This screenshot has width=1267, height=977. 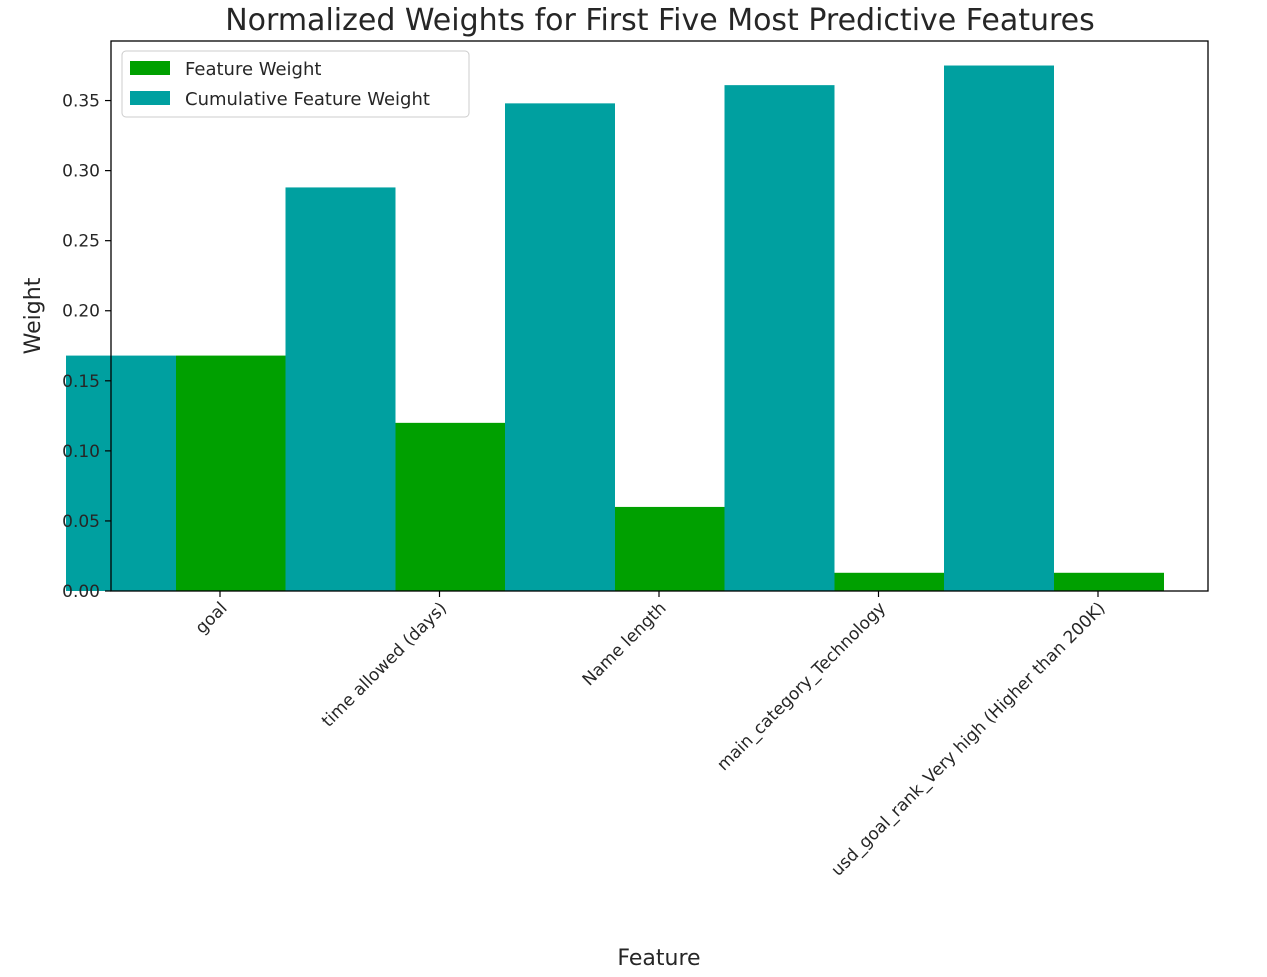 What do you see at coordinates (150, 68) in the screenshot?
I see `legend-swatch-feature-weight` at bounding box center [150, 68].